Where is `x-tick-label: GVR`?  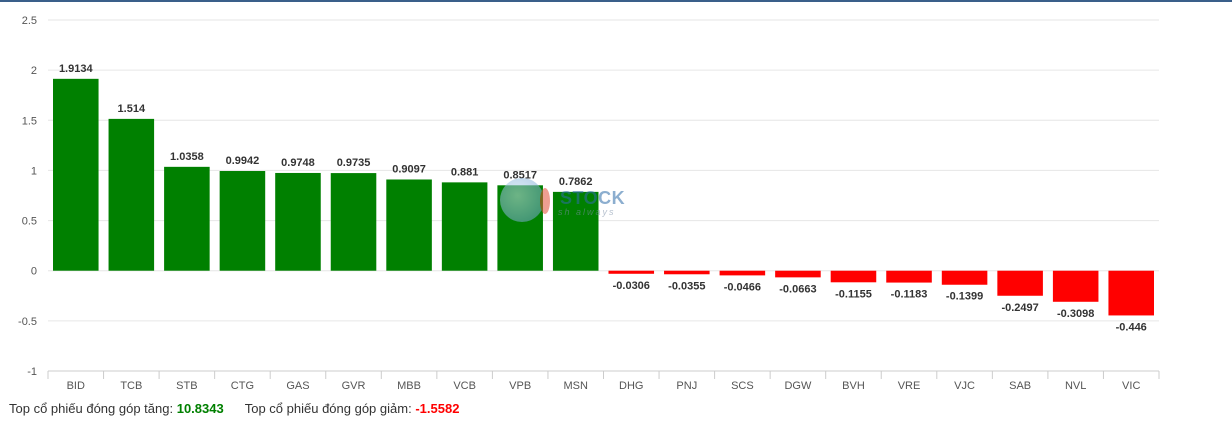 x-tick-label: GVR is located at coordinates (354, 386).